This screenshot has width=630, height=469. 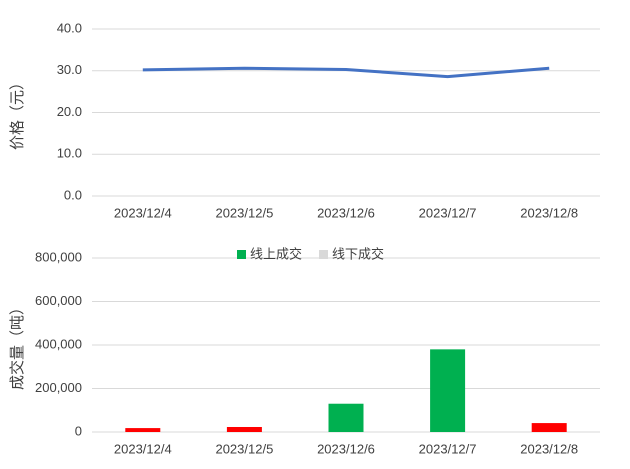 I want to click on y-tick-label: 200,000, so click(x=58, y=387).